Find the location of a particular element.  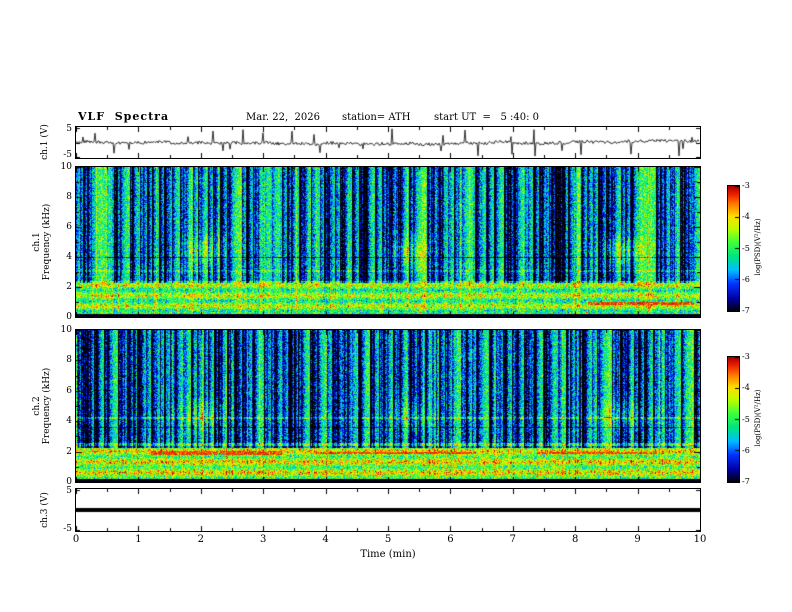

colorbar-ch2 is located at coordinates (733, 419).